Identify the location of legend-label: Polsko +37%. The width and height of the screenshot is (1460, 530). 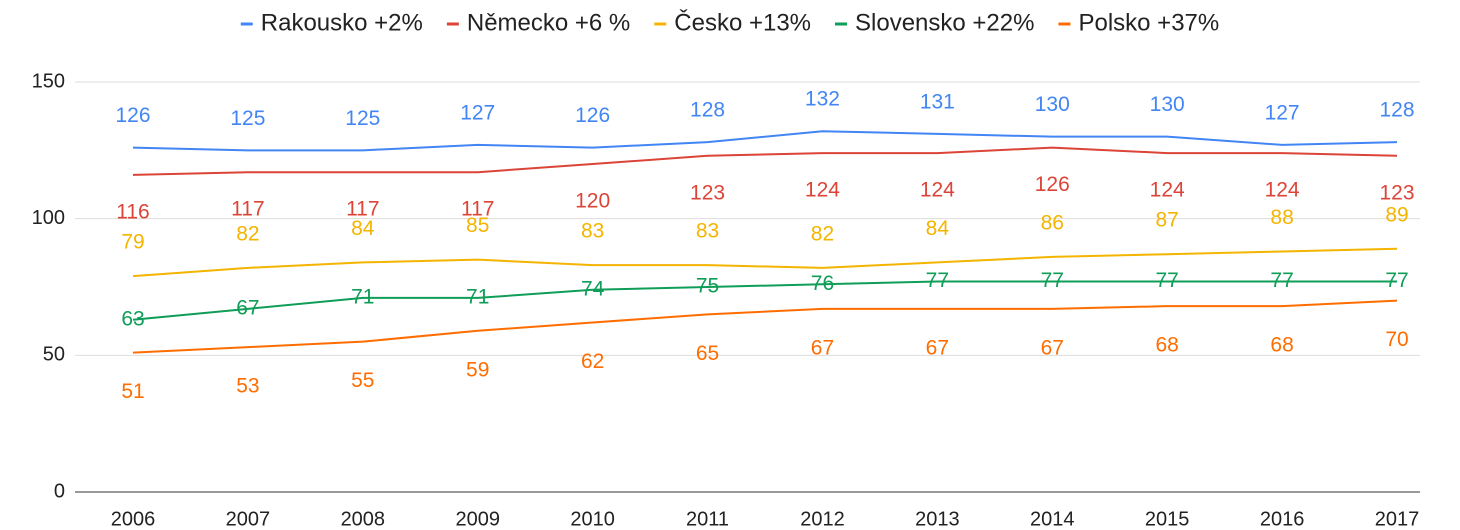
(1148, 22).